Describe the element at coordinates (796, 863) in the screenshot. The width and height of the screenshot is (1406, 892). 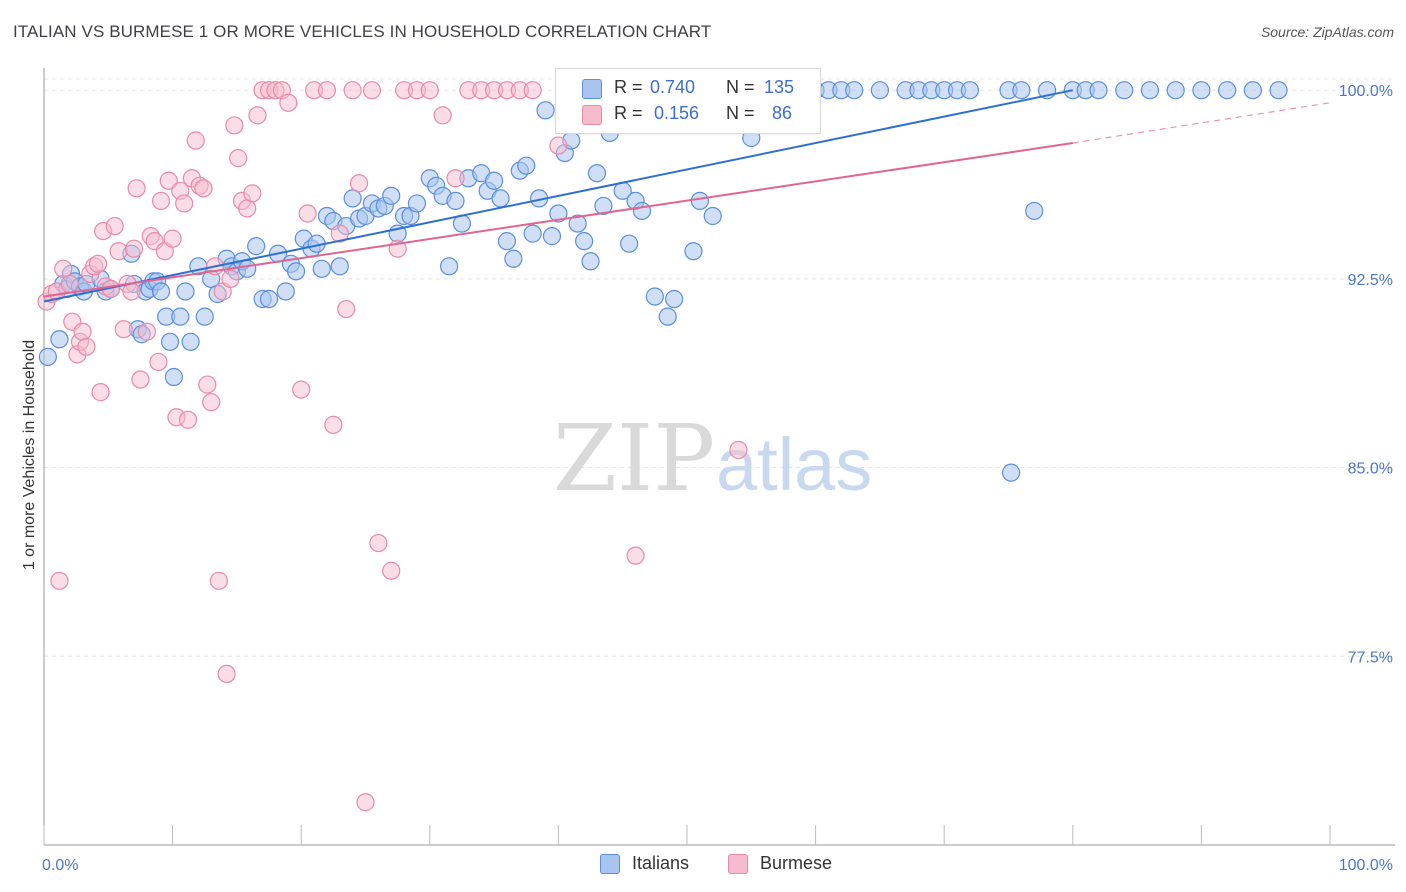
I see `burmese-label: Burmese` at that location.